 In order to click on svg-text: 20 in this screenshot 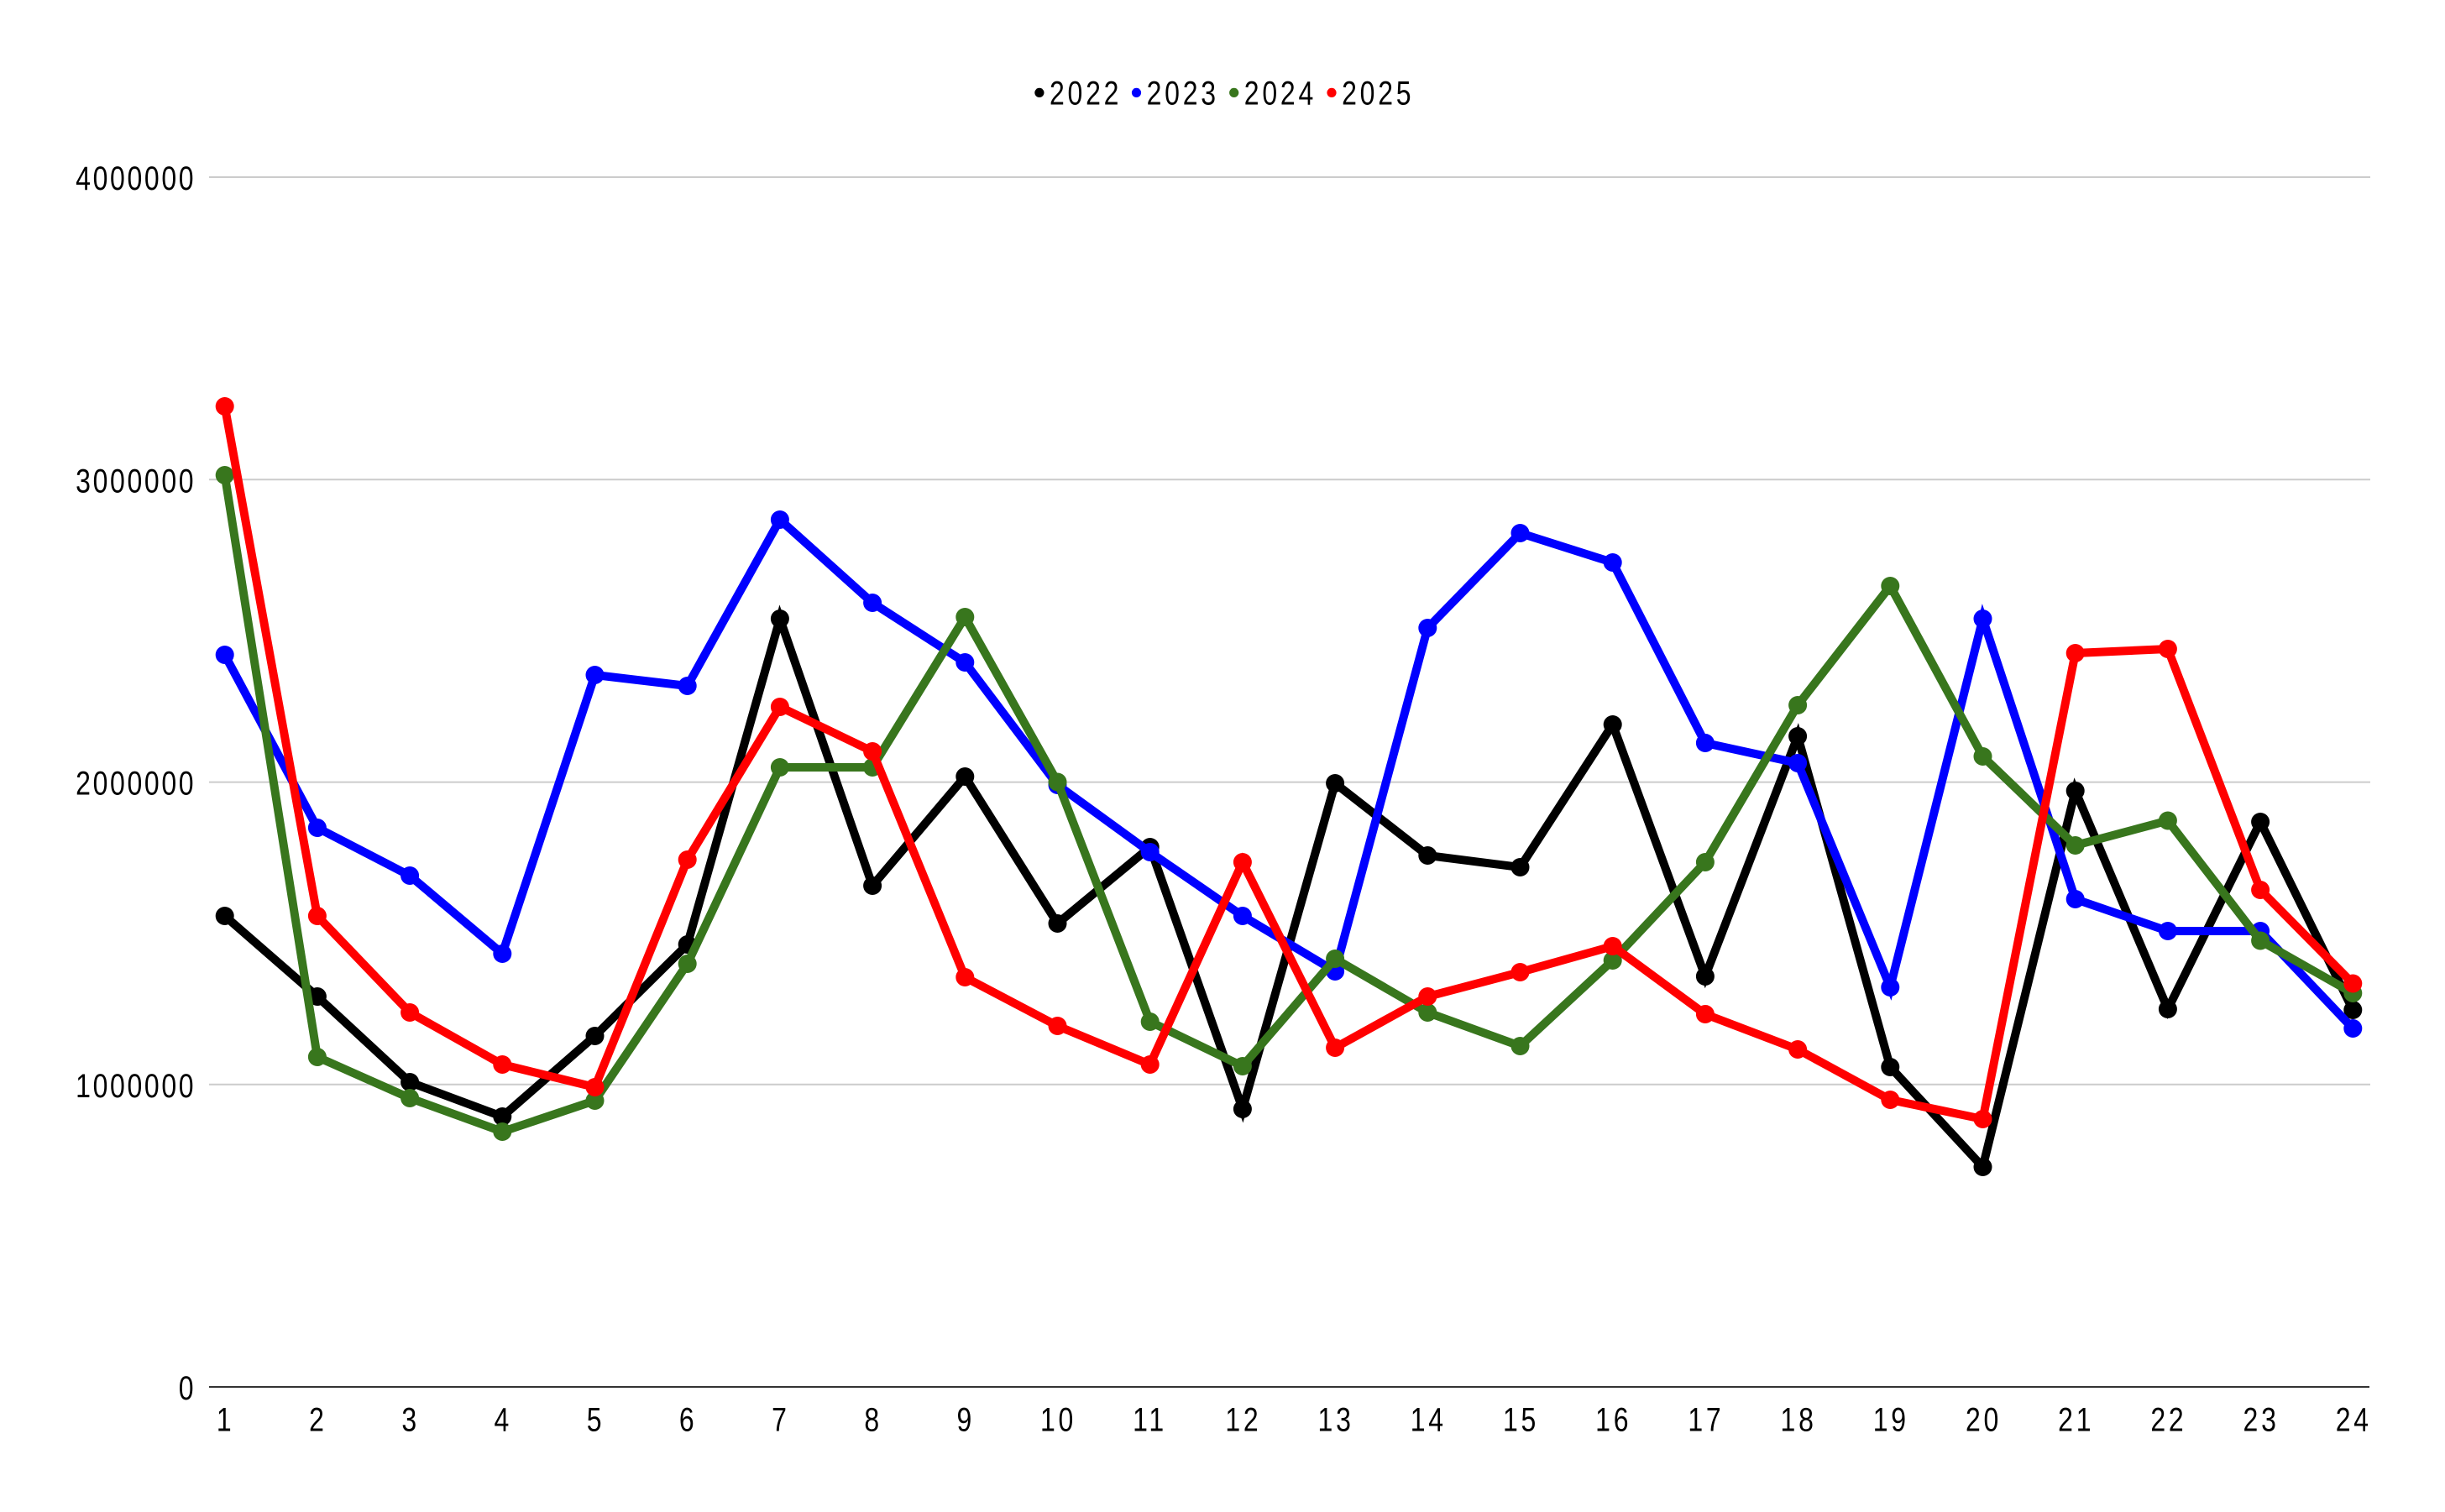, I will do `click(1984, 1419)`.